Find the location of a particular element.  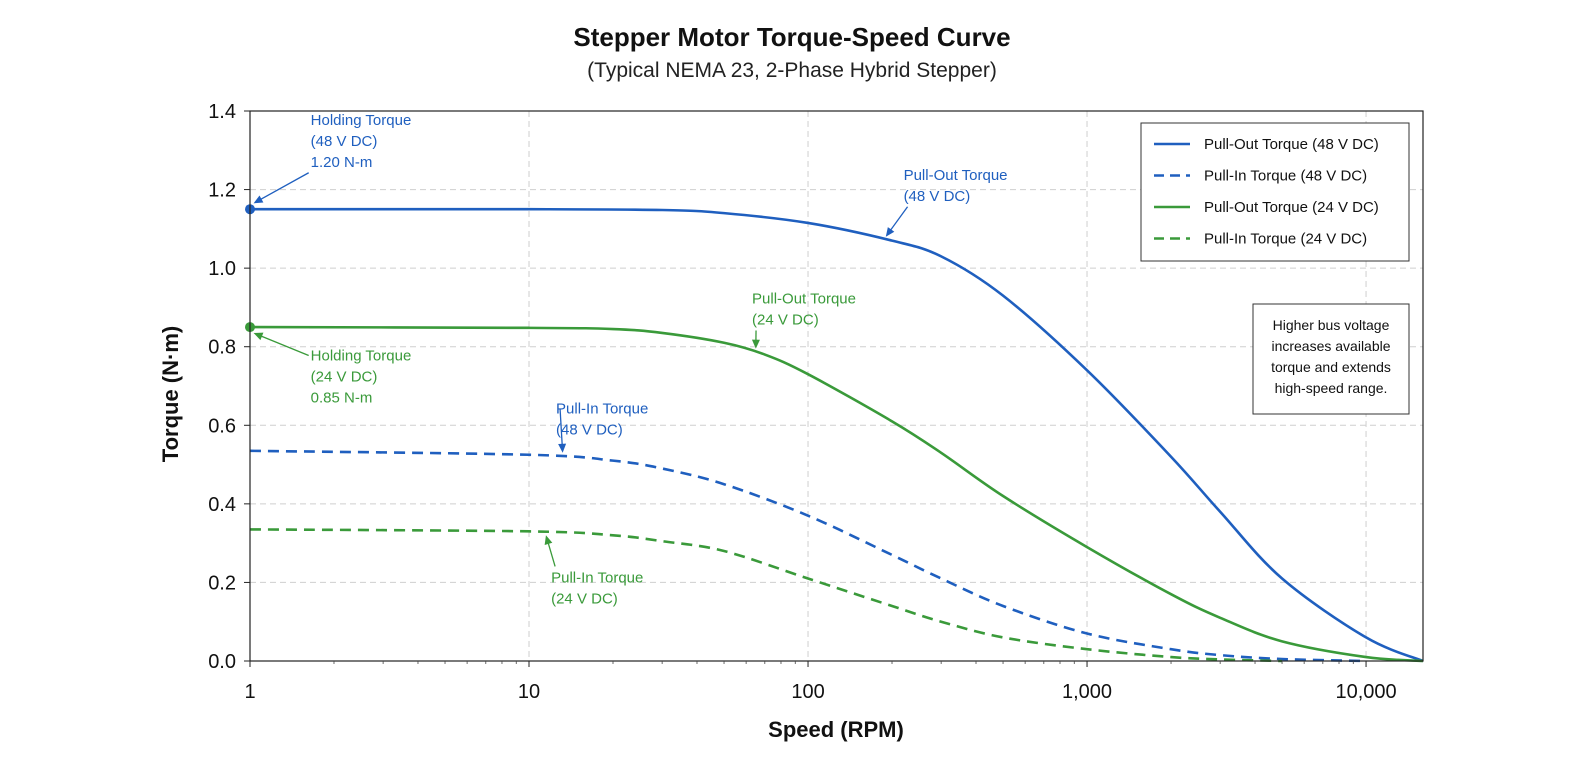

legend-box is located at coordinates (1275, 192).